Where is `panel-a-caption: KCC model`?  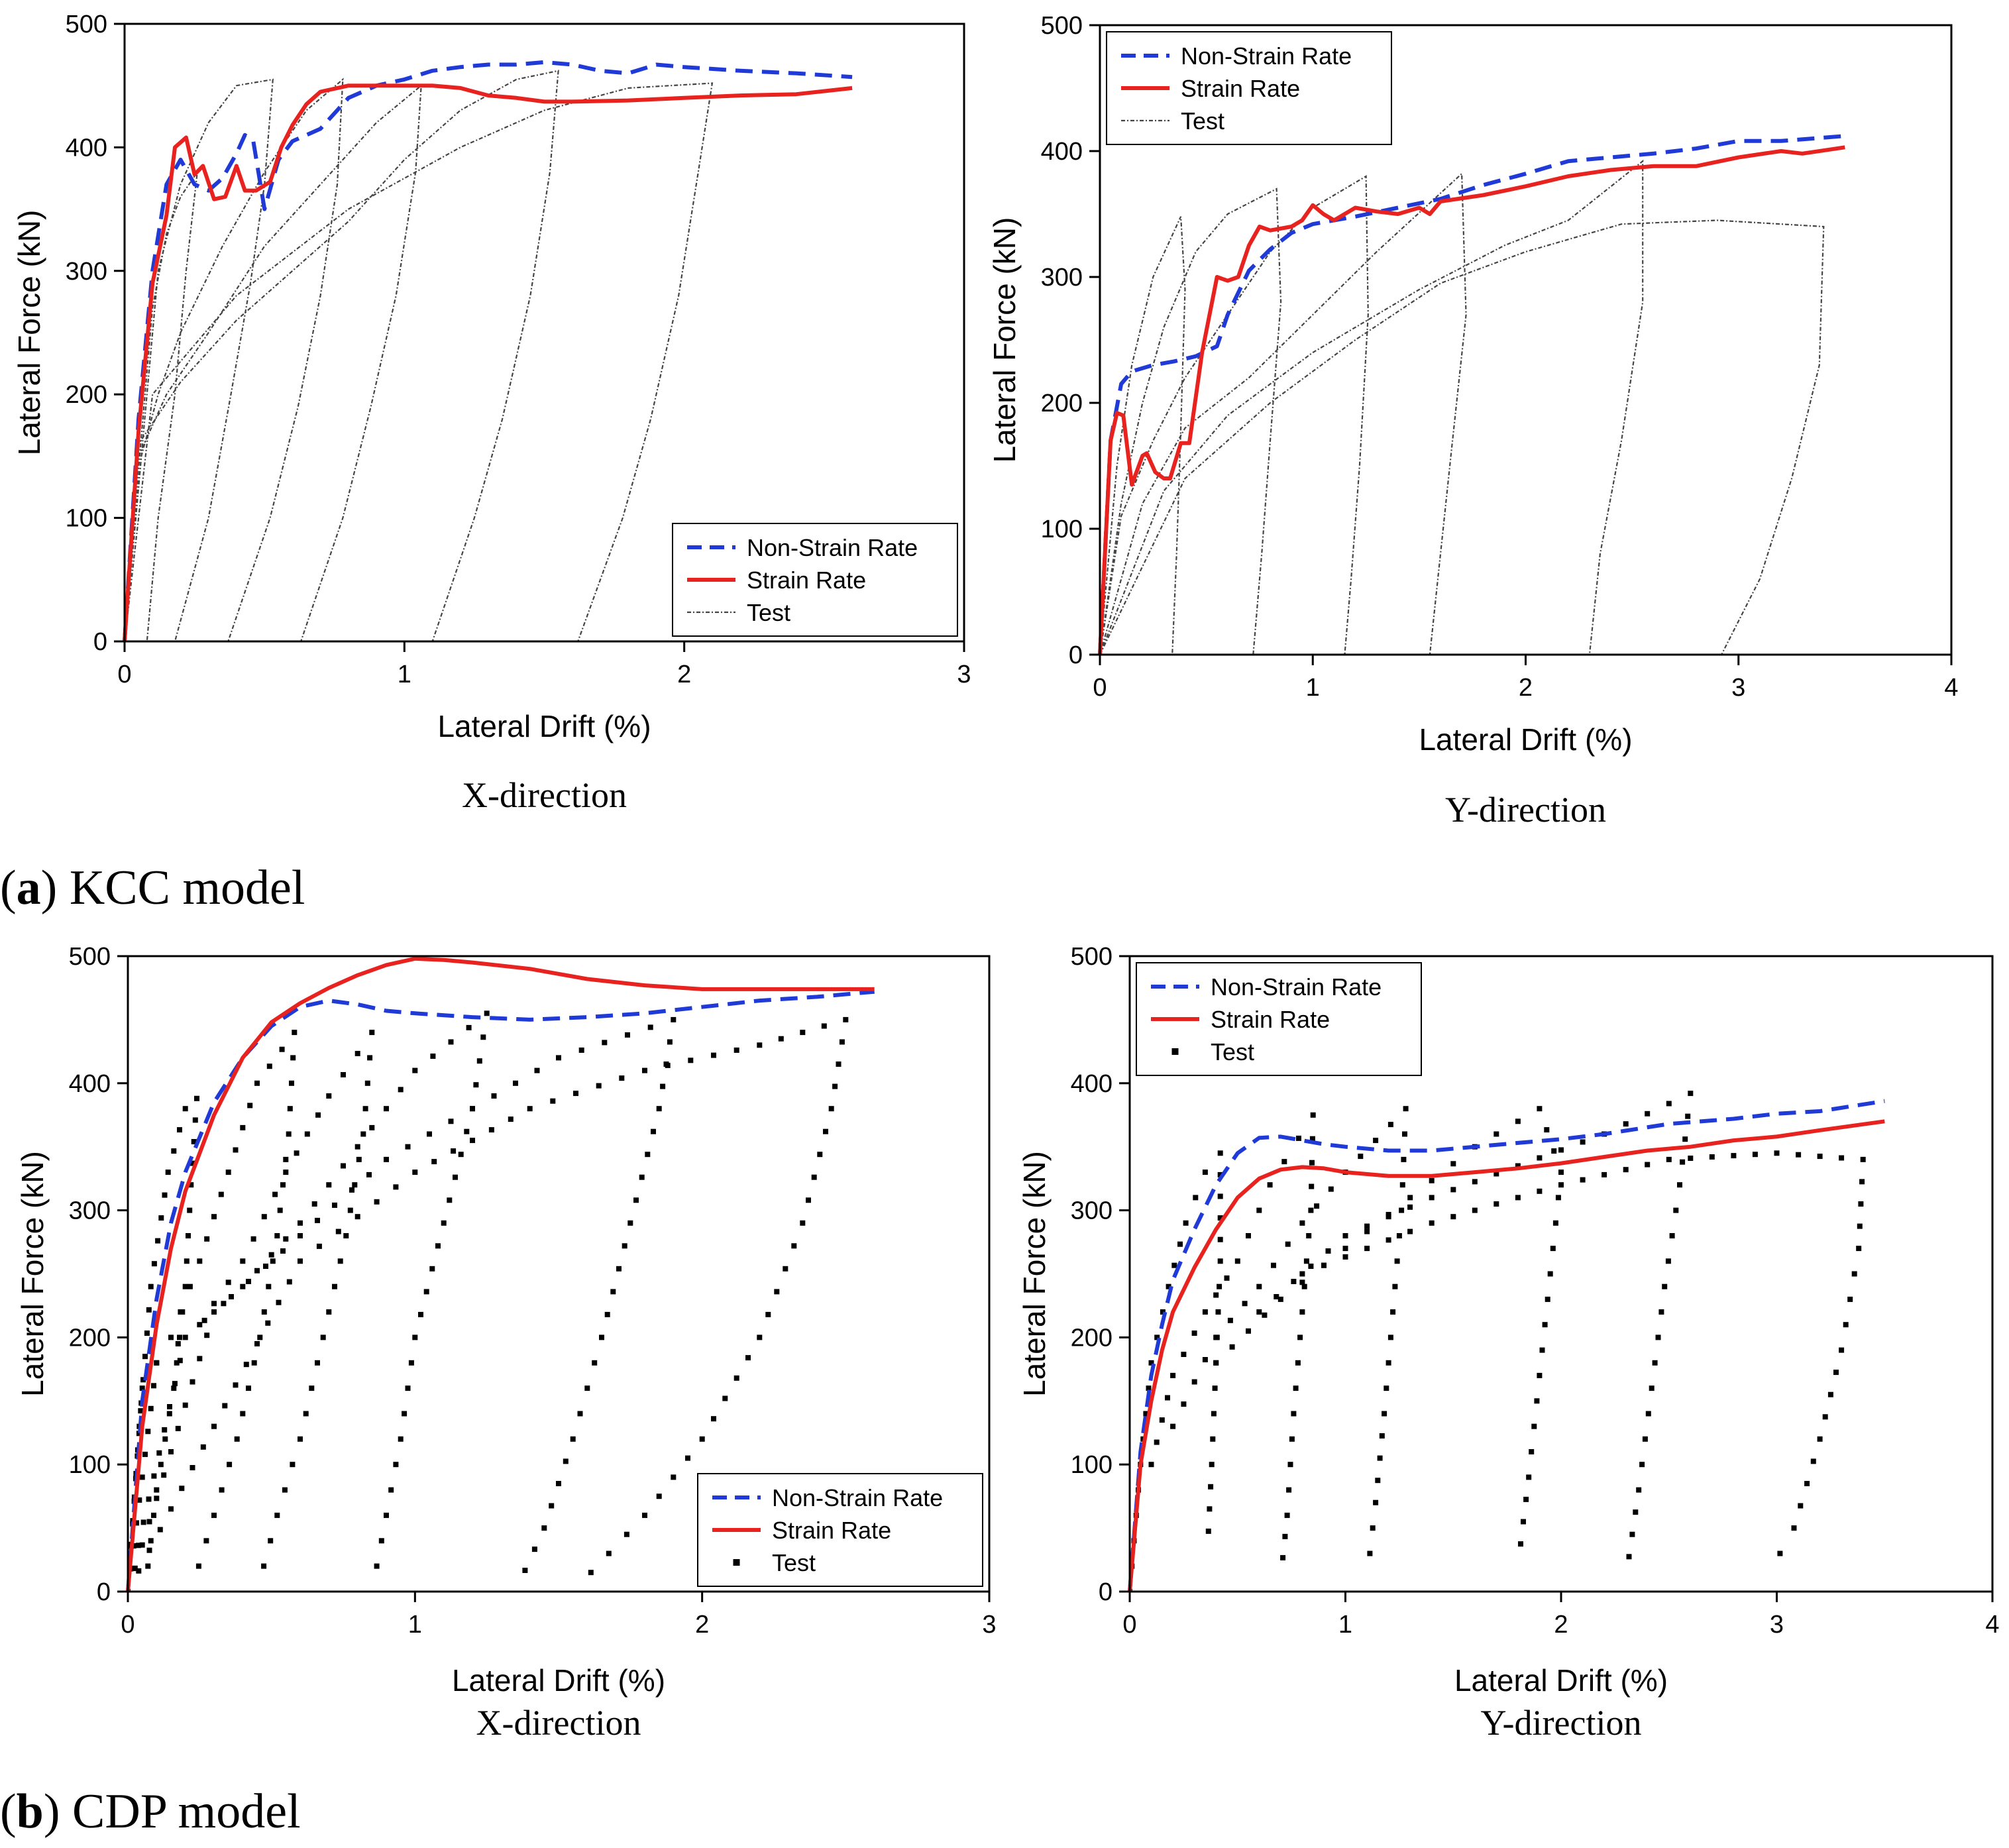
panel-a-caption: KCC model is located at coordinates (181, 888).